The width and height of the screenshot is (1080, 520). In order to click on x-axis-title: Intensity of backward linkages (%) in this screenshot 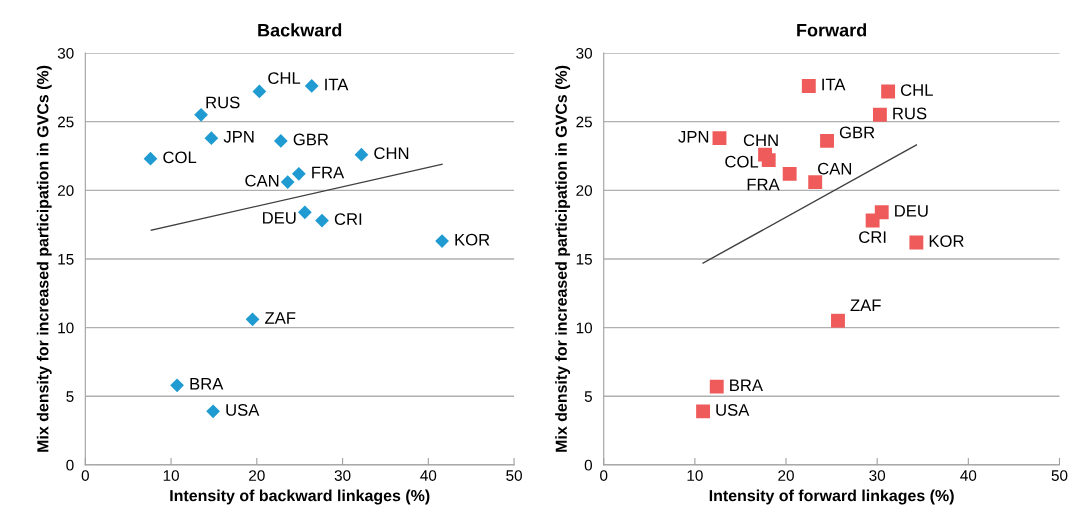, I will do `click(300, 497)`.